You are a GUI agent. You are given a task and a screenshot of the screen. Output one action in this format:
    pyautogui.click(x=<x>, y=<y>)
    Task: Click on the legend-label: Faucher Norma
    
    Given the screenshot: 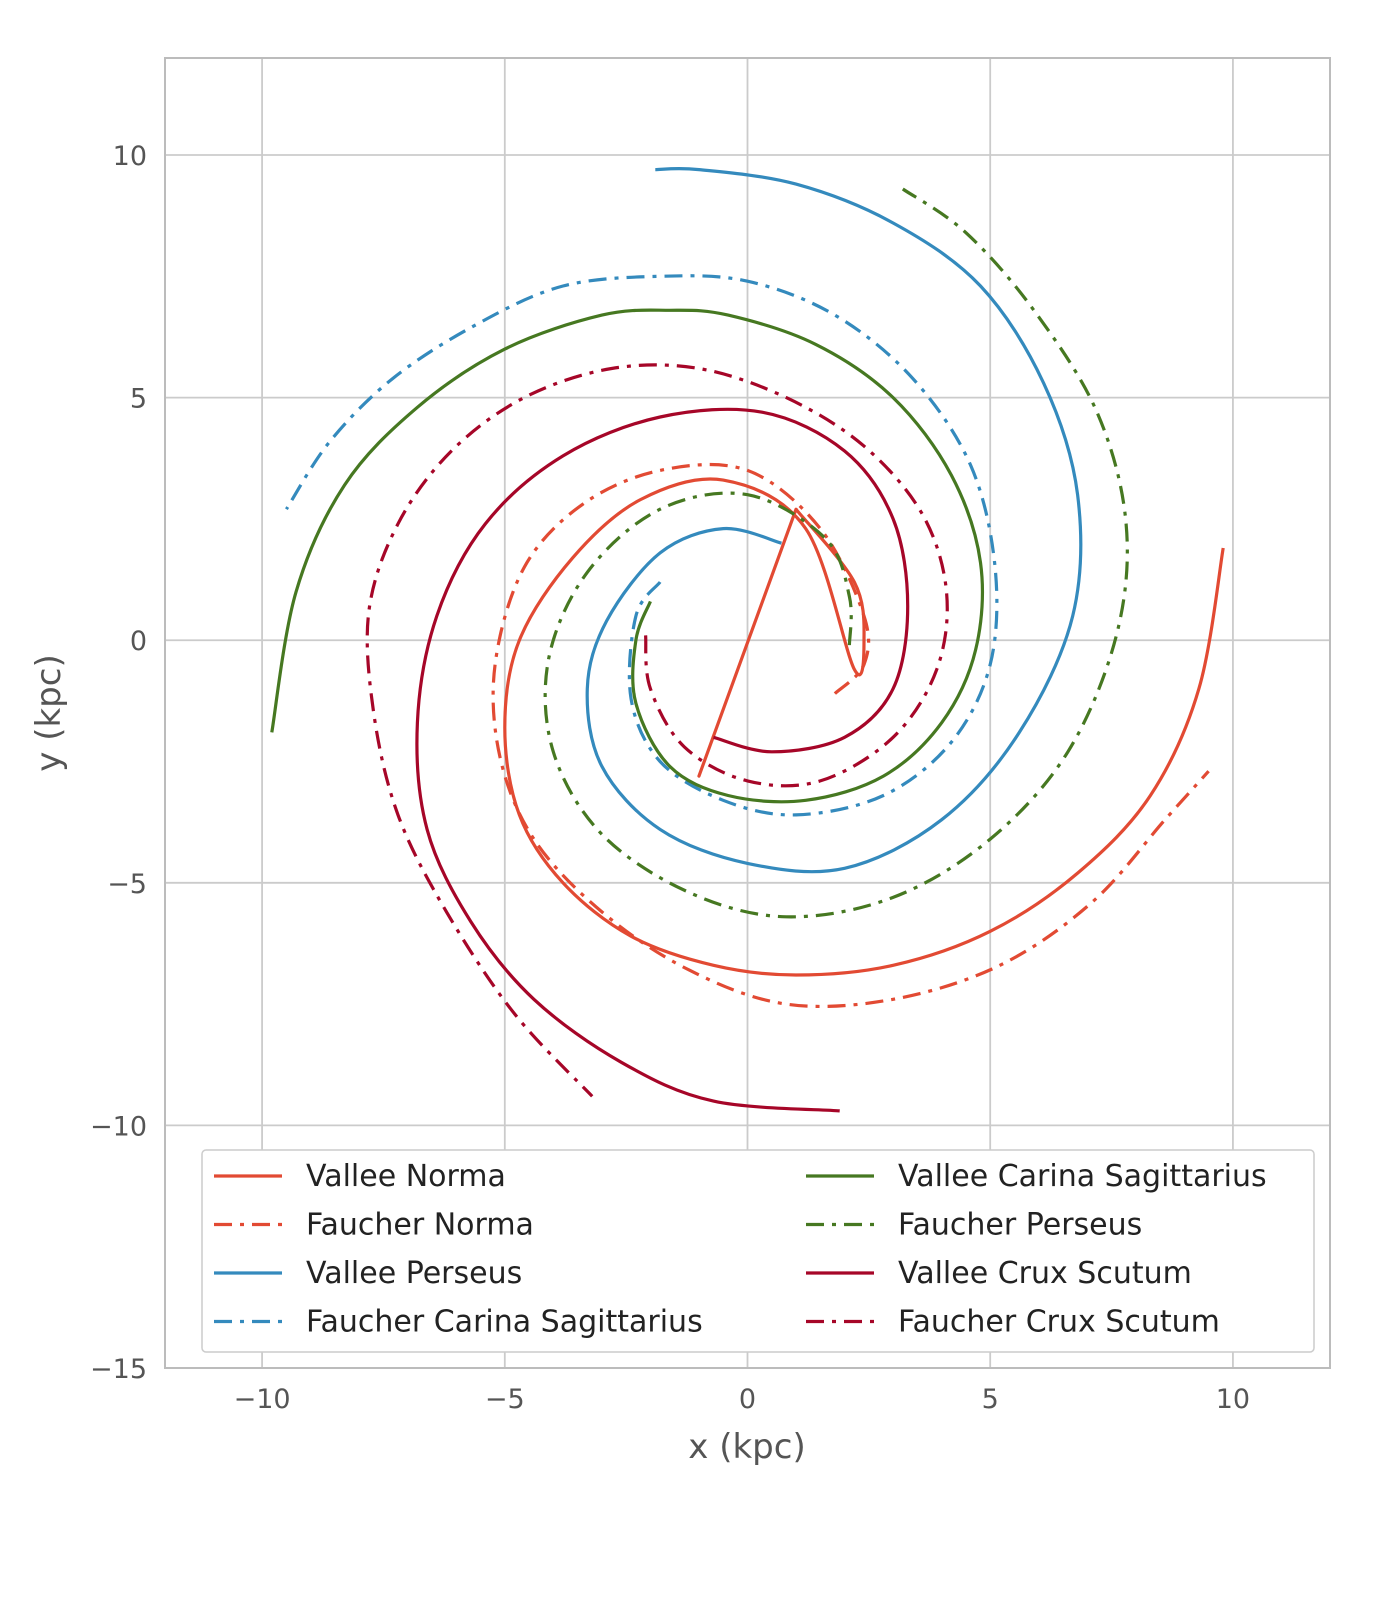 What is the action you would take?
    pyautogui.click(x=420, y=1225)
    